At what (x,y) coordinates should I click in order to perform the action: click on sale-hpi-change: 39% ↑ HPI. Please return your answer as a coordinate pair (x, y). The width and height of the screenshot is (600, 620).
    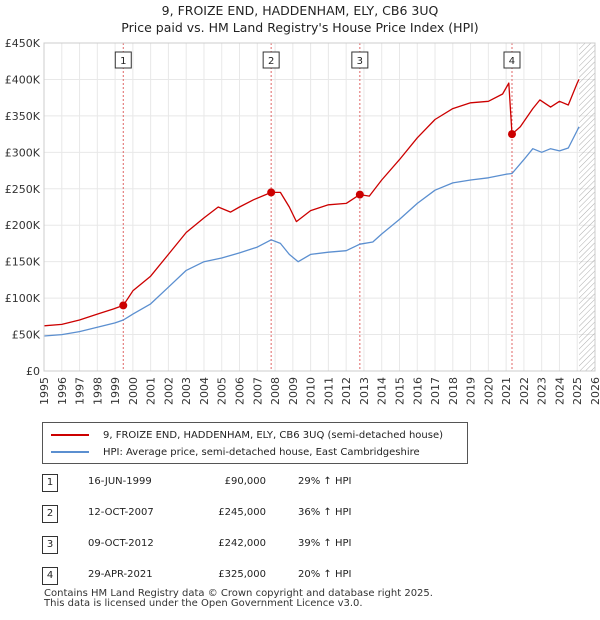
    Looking at the image, I should click on (325, 543).